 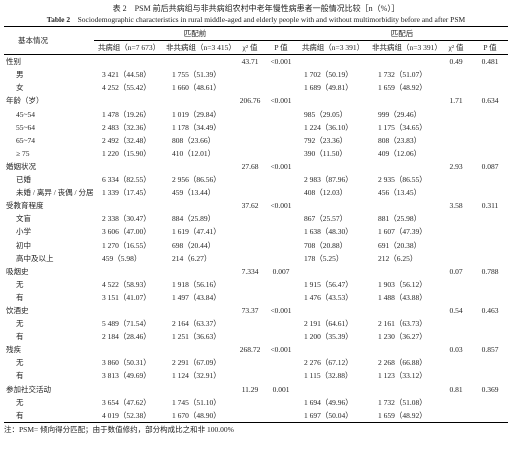 What do you see at coordinates (126, 232) in the screenshot?
I see `cell: 3 606（47.00）` at bounding box center [126, 232].